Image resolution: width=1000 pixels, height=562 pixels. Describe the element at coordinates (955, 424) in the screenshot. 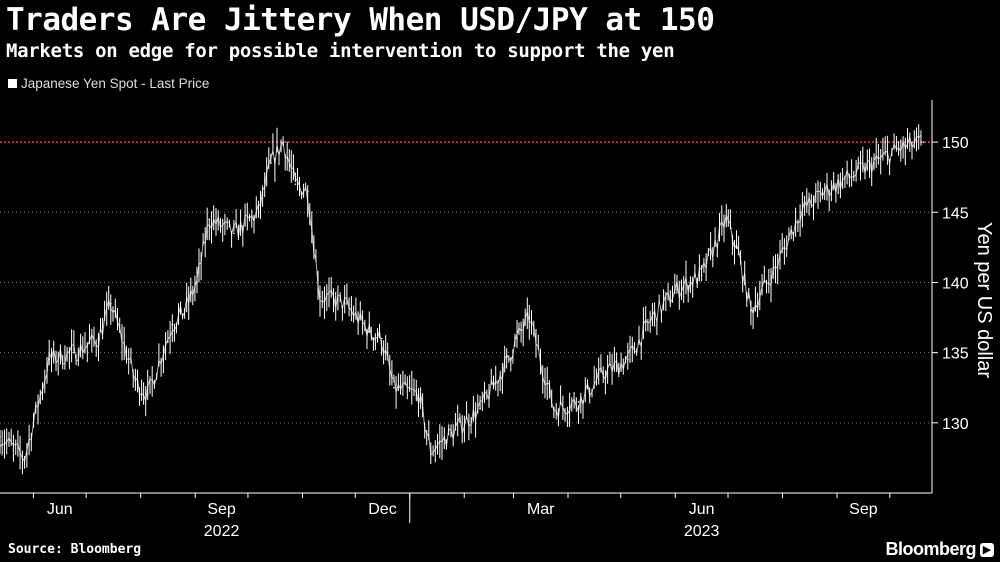

I see `y-tick-label: 130` at that location.